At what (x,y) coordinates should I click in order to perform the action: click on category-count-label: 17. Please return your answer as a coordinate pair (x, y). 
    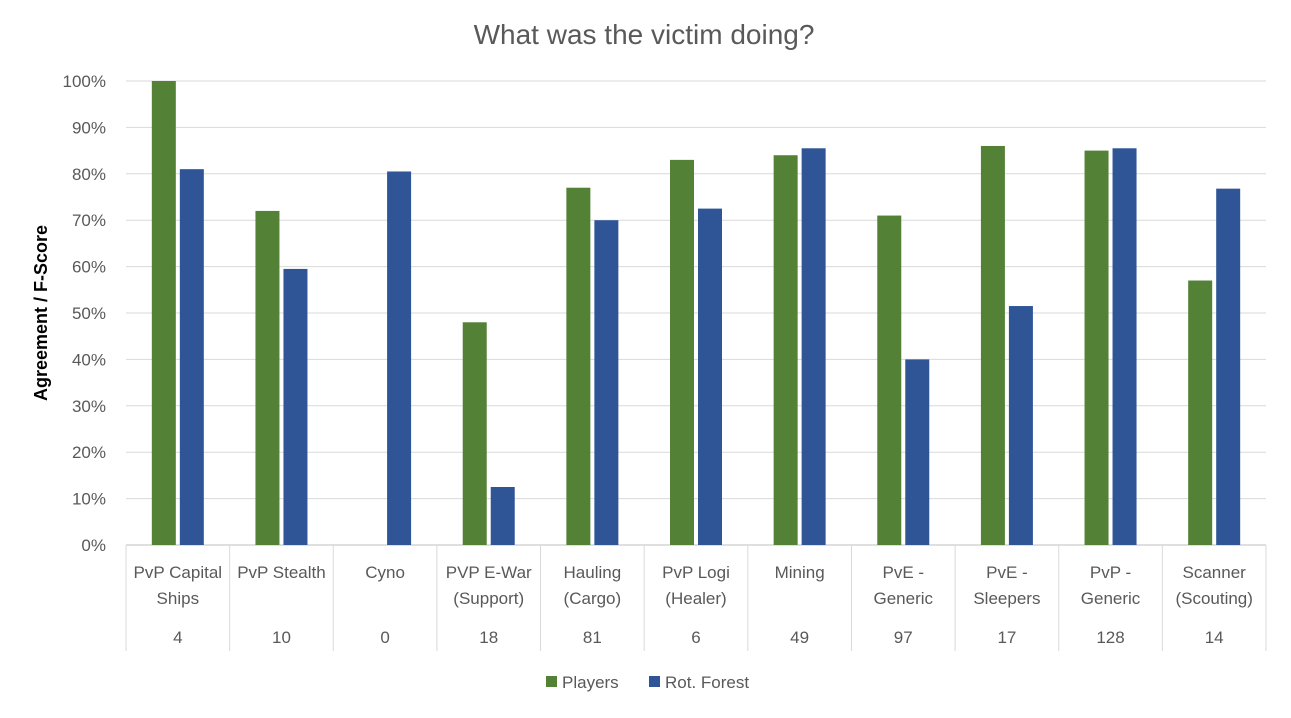
    Looking at the image, I should click on (1006, 637).